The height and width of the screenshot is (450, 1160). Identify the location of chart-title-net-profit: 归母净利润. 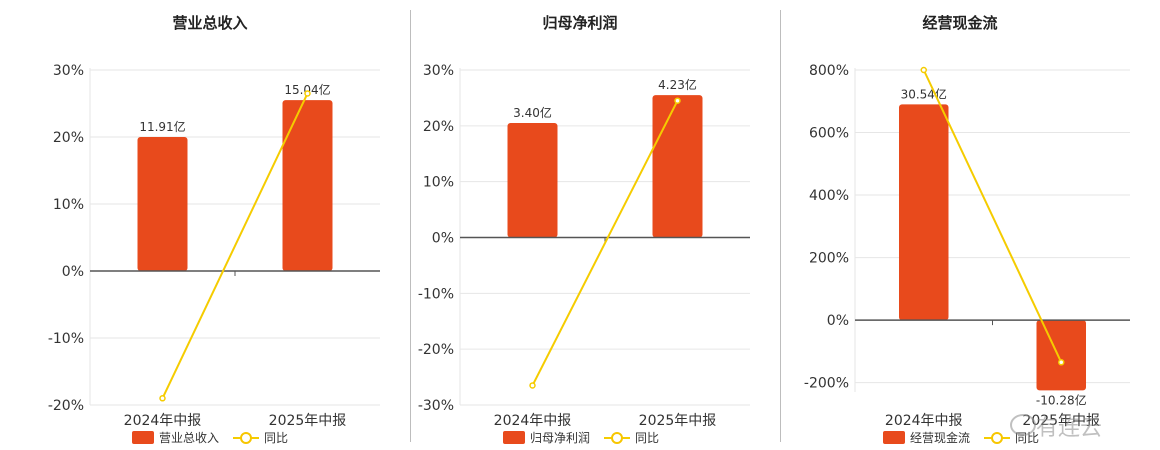
(580, 23).